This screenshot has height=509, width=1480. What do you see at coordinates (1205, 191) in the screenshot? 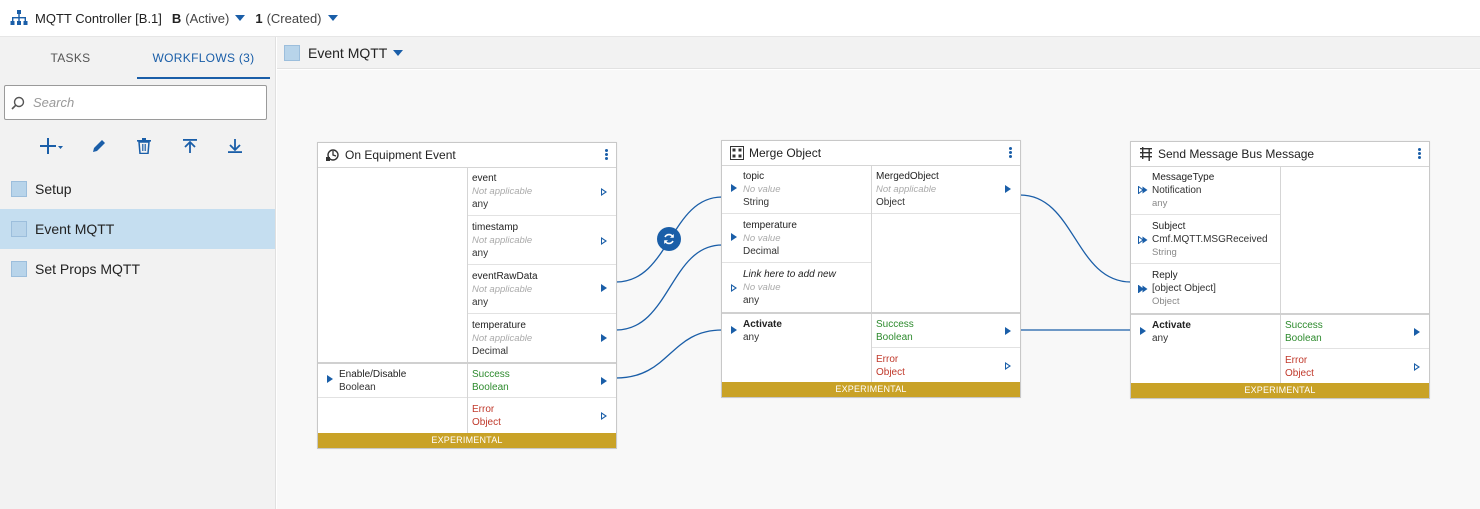
I see `input-port-messagetype: MessageType Notification any` at bounding box center [1205, 191].